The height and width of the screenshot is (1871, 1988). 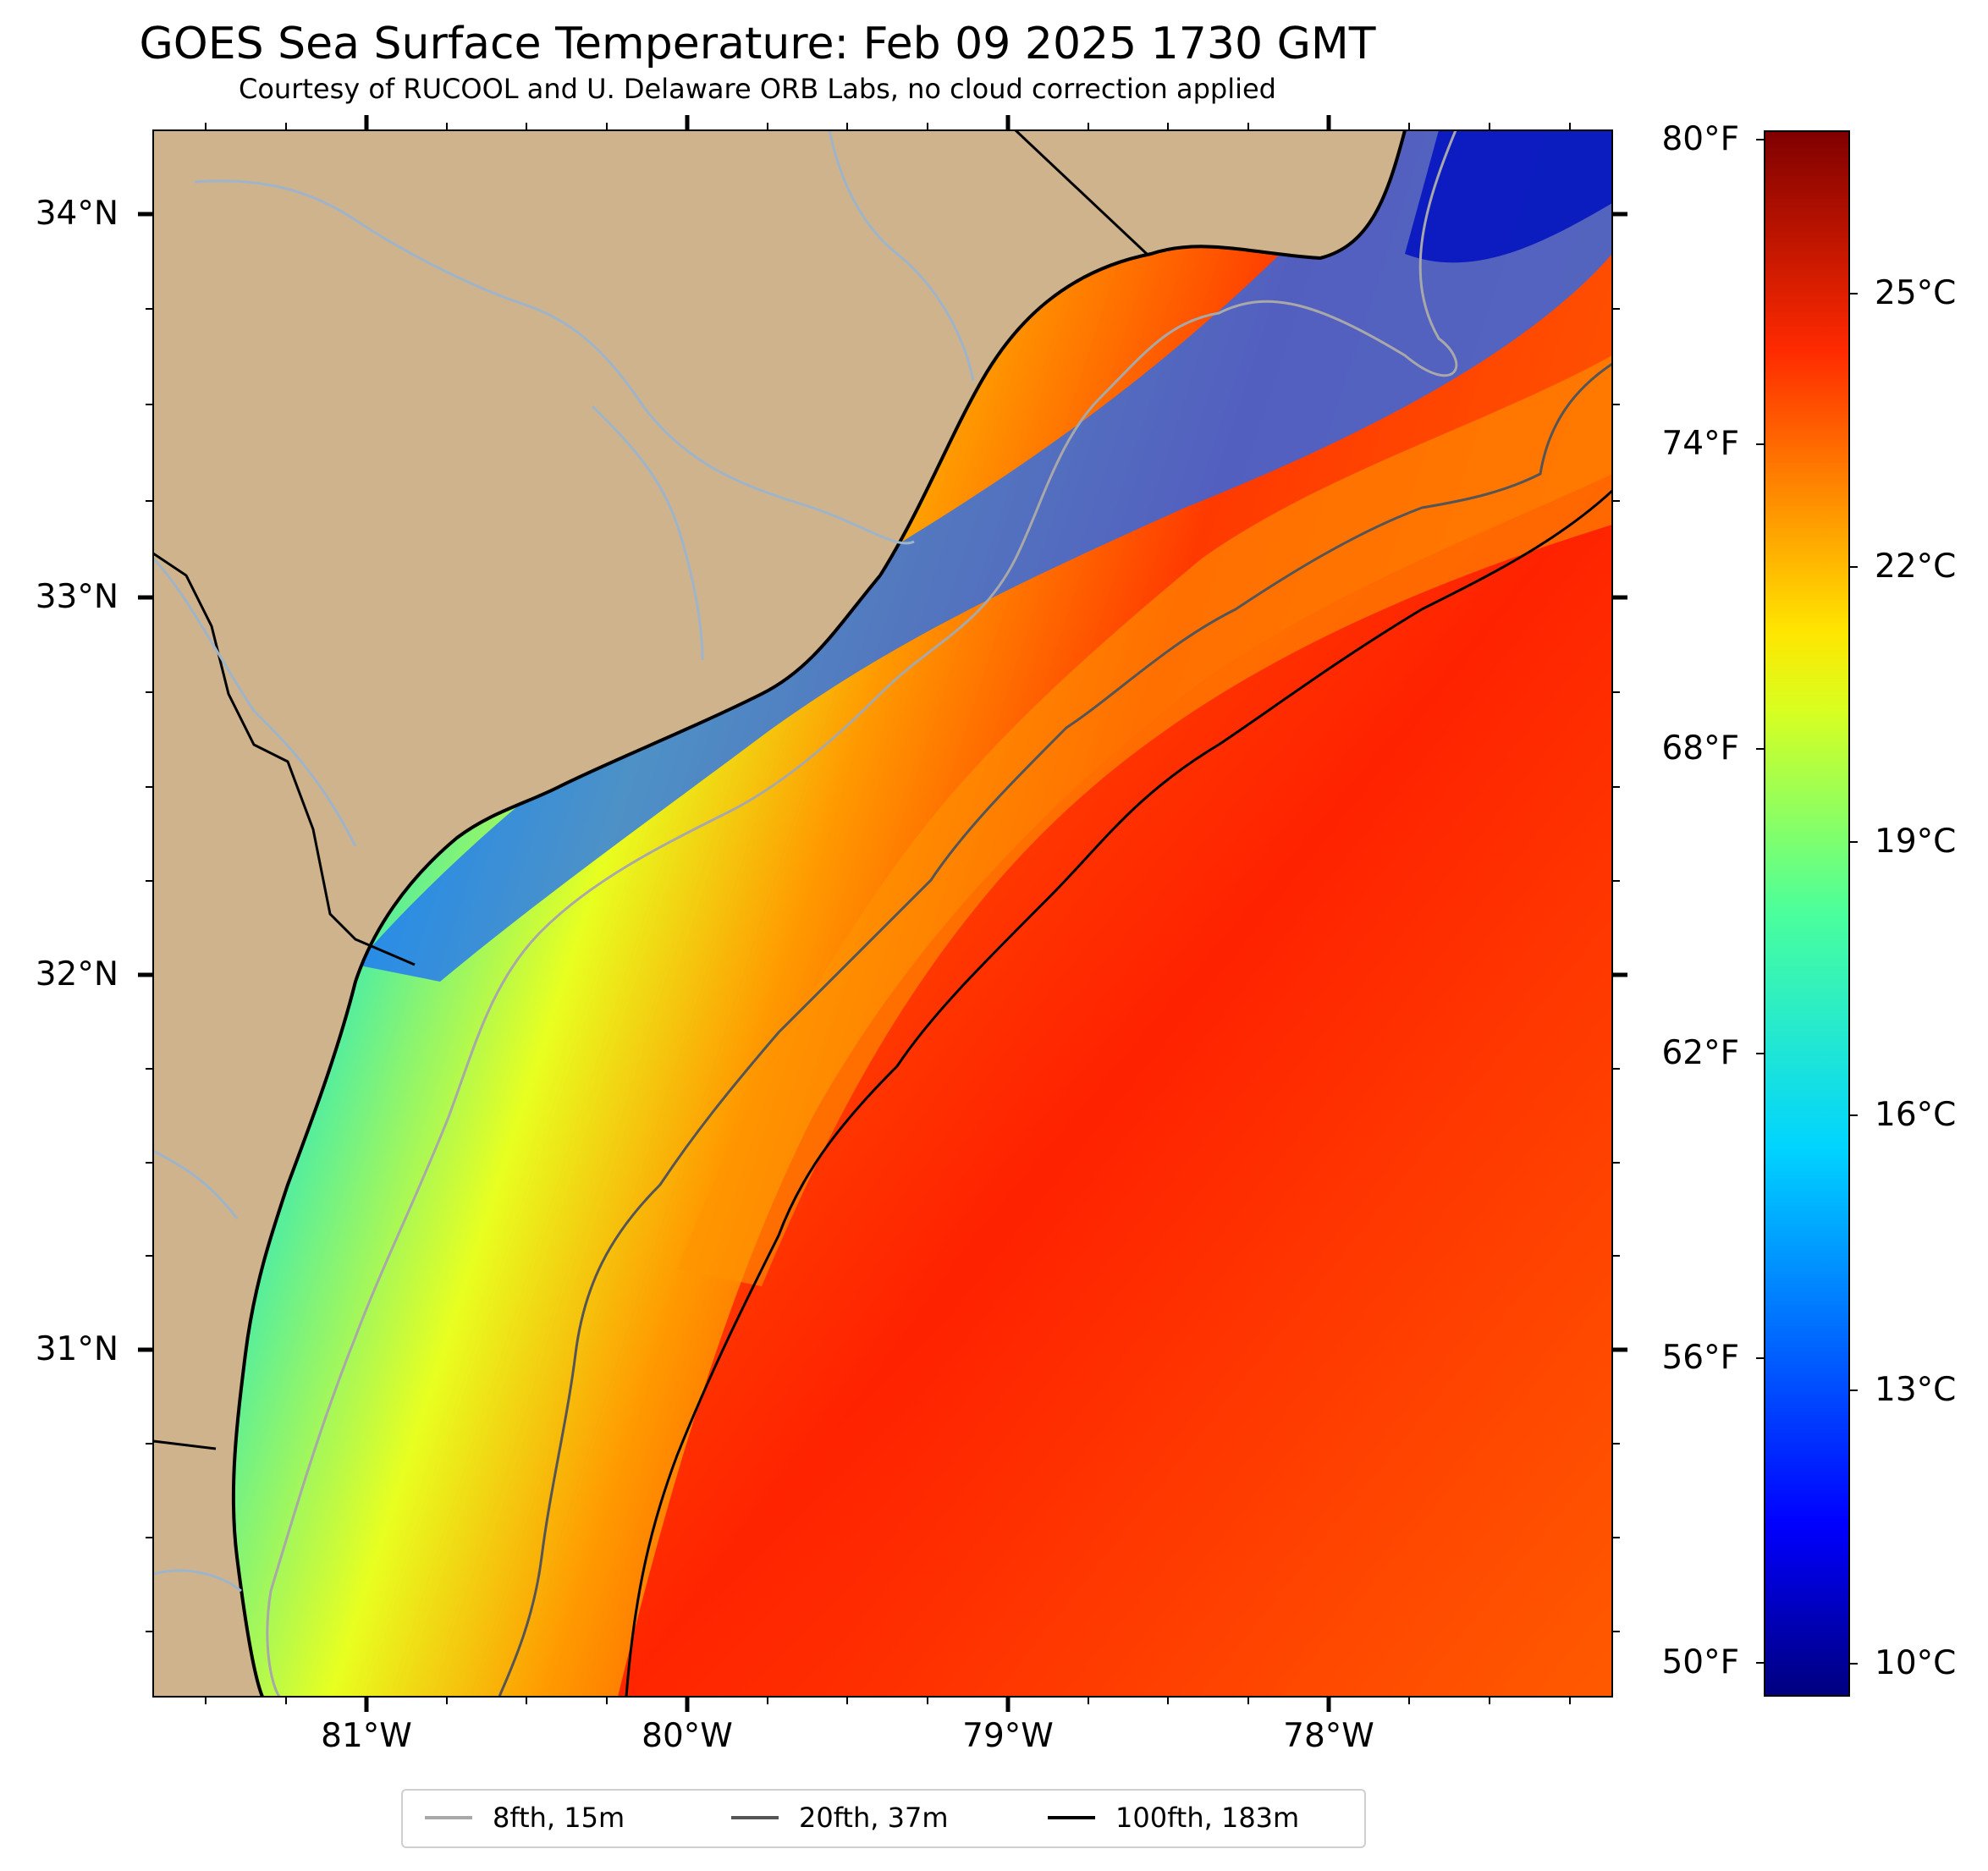 I want to click on legend-swatch-20fth, so click(x=755, y=1818).